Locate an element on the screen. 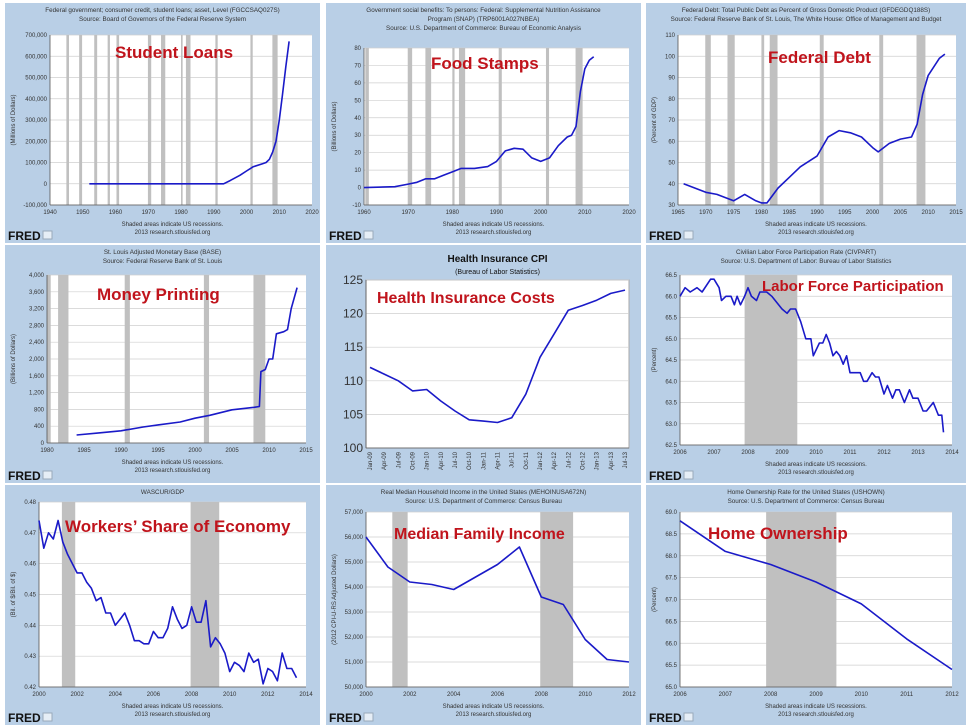  y-tick-label: 10 is located at coordinates (357, 171).